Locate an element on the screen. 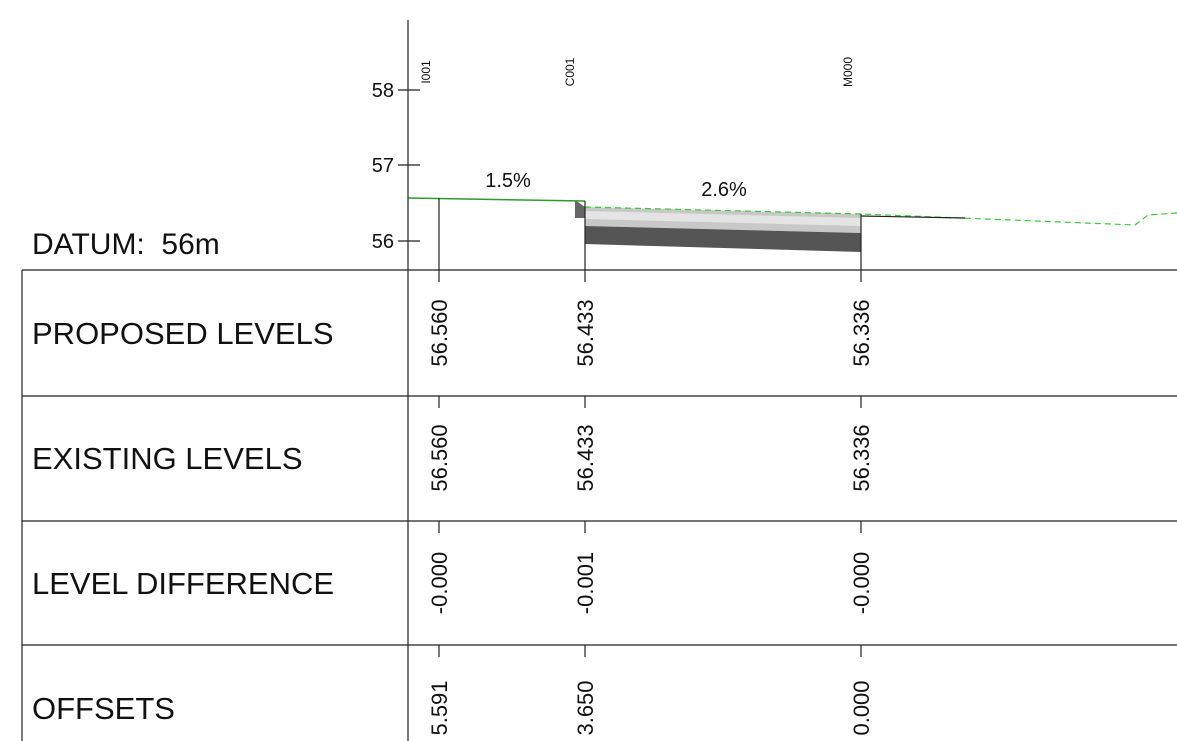 This screenshot has width=1177, height=741. axis-tick-label: 56 is located at coordinates (383, 242).